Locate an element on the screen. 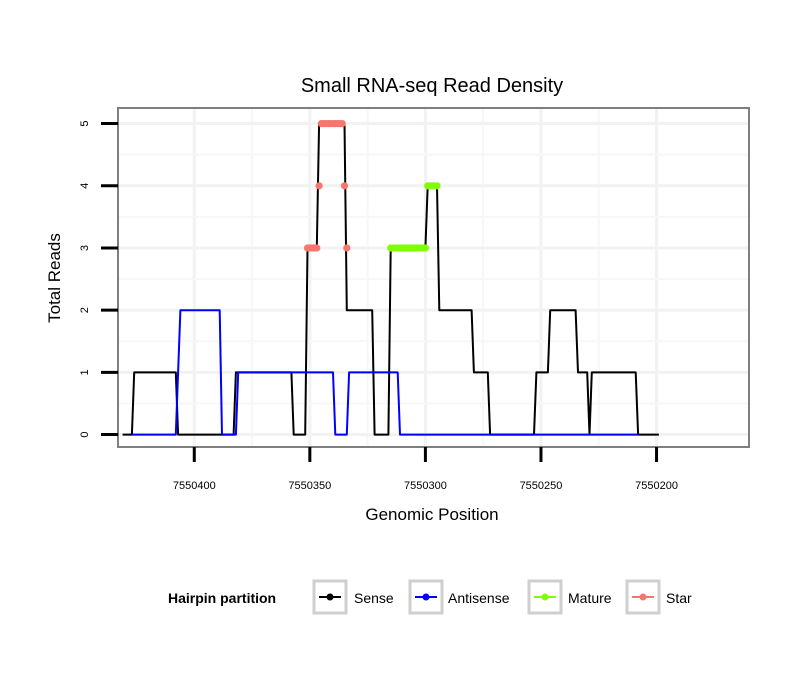 This screenshot has width=810, height=690. legend-key-dot-mature is located at coordinates (545, 597).